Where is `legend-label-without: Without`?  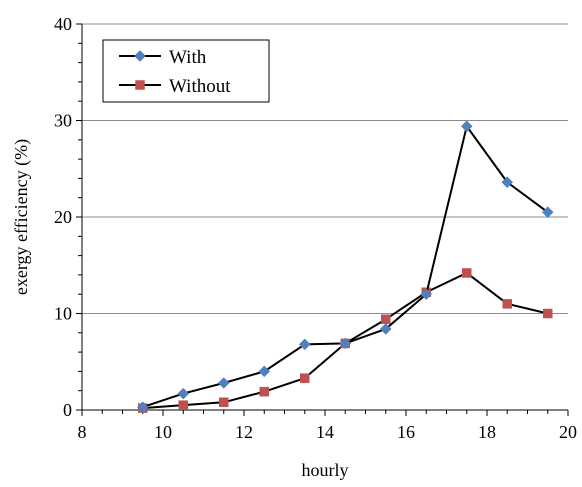 legend-label-without: Without is located at coordinates (200, 86).